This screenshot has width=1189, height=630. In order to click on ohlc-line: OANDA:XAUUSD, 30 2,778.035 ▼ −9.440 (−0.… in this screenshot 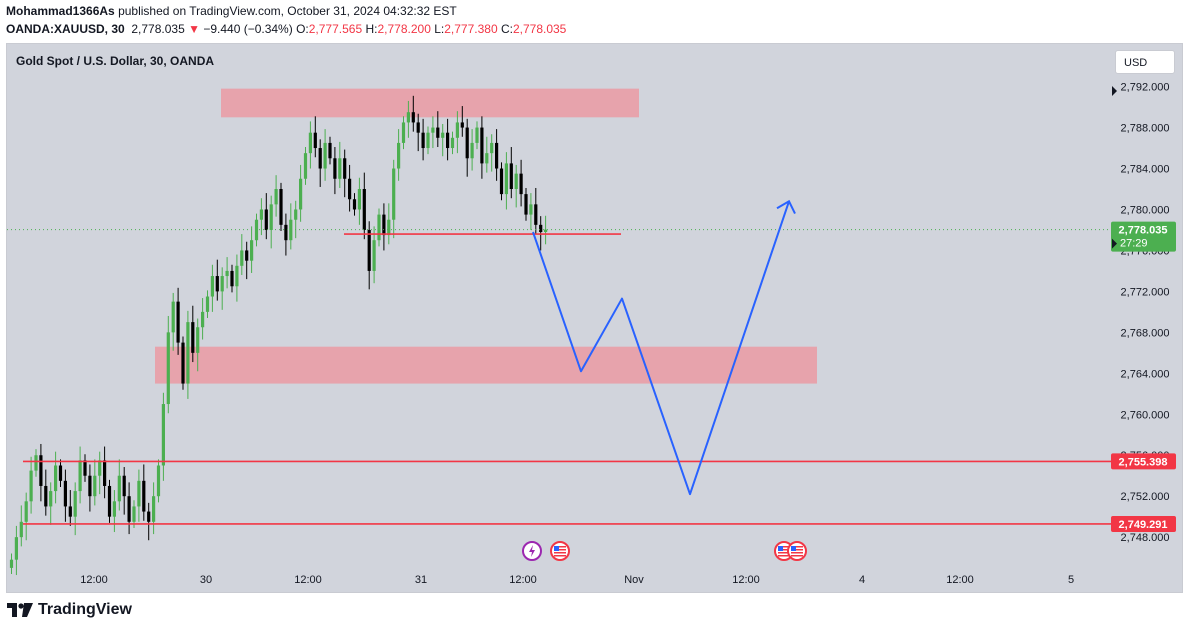, I will do `click(286, 29)`.